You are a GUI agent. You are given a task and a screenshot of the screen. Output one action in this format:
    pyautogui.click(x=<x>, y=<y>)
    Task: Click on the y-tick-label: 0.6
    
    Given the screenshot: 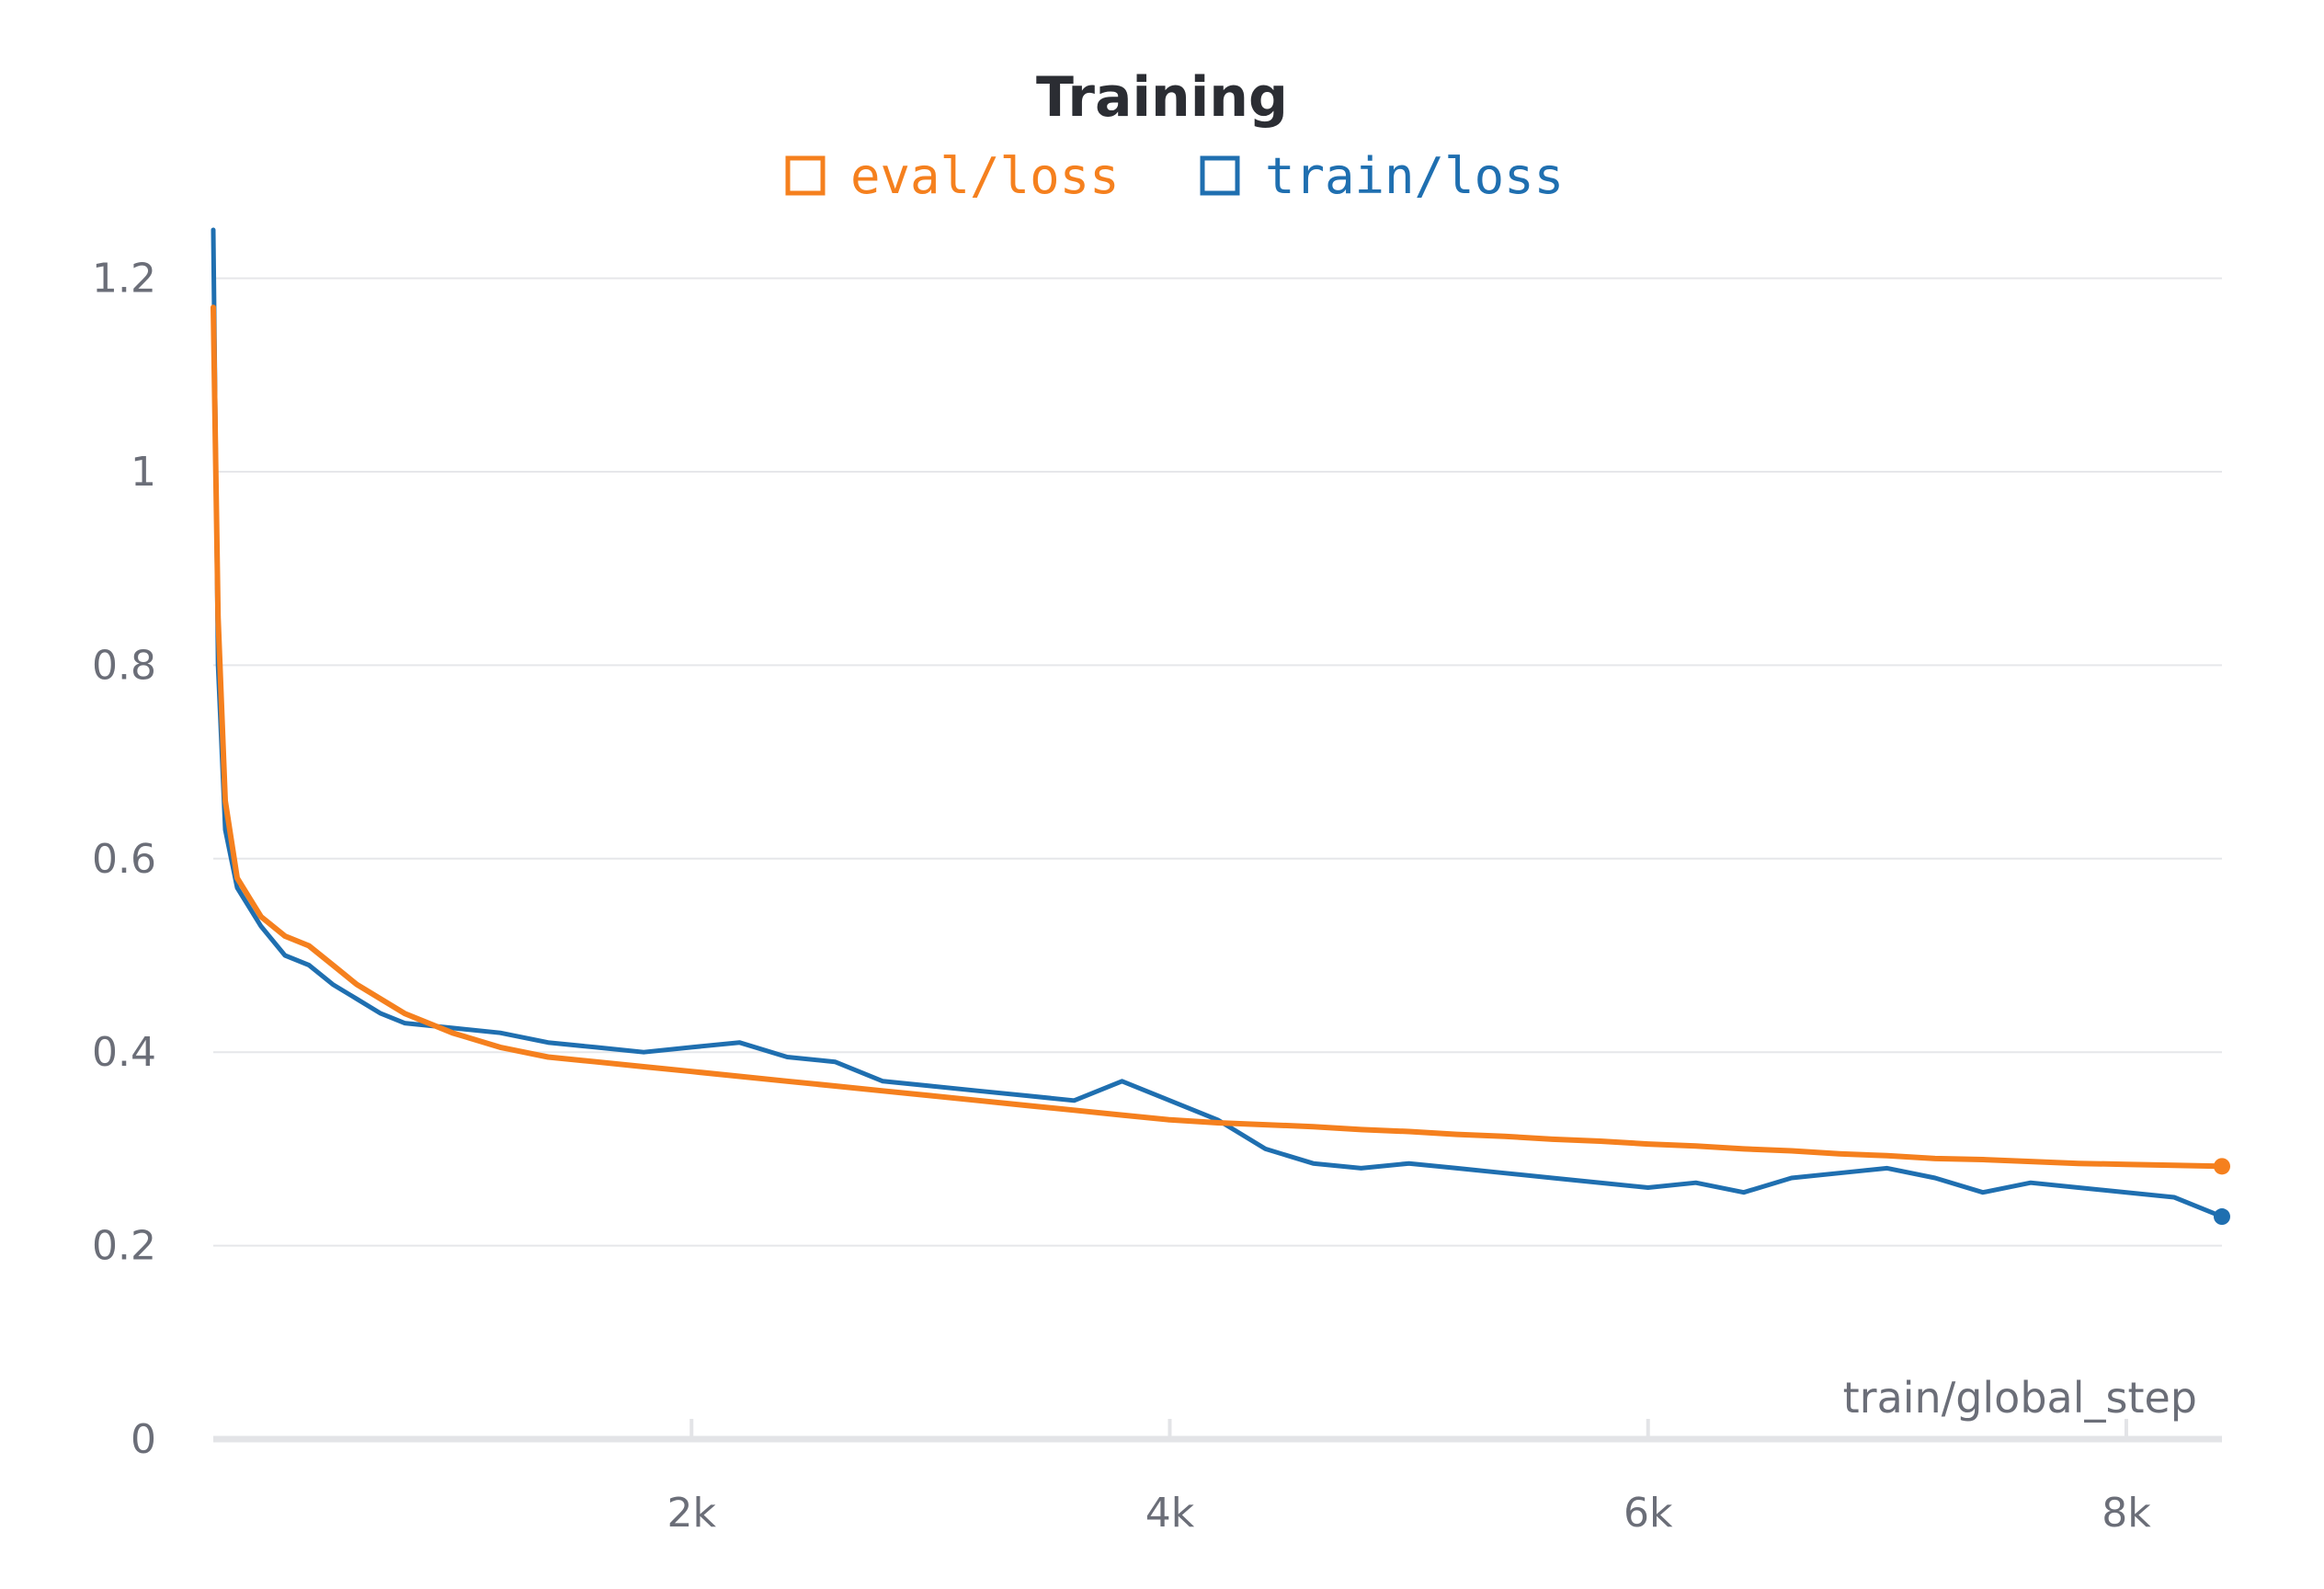 What is the action you would take?
    pyautogui.click(x=124, y=860)
    